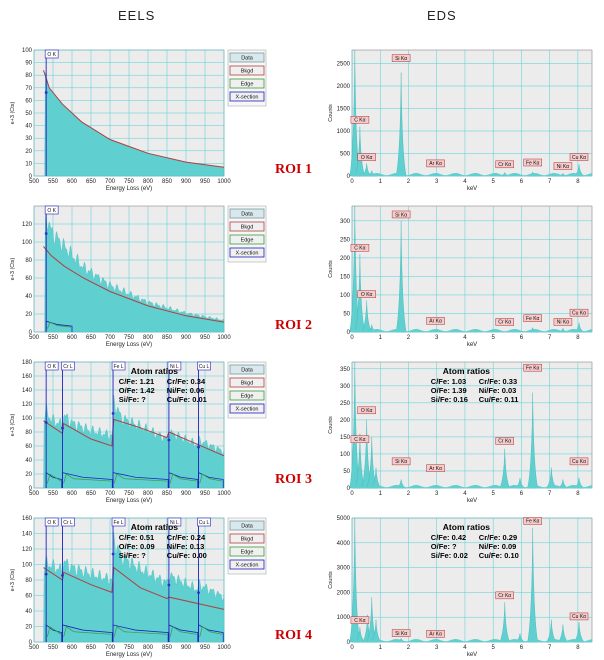 This screenshot has height=660, width=604. I want to click on x-tick-label: 900, so click(186, 648).